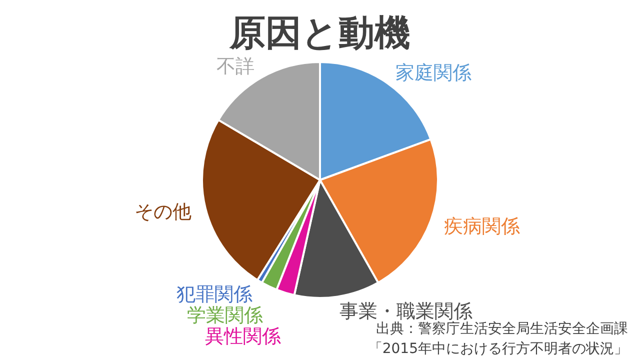  Describe the element at coordinates (214, 294) in the screenshot. I see `slice-label: 犯罪関係` at that location.